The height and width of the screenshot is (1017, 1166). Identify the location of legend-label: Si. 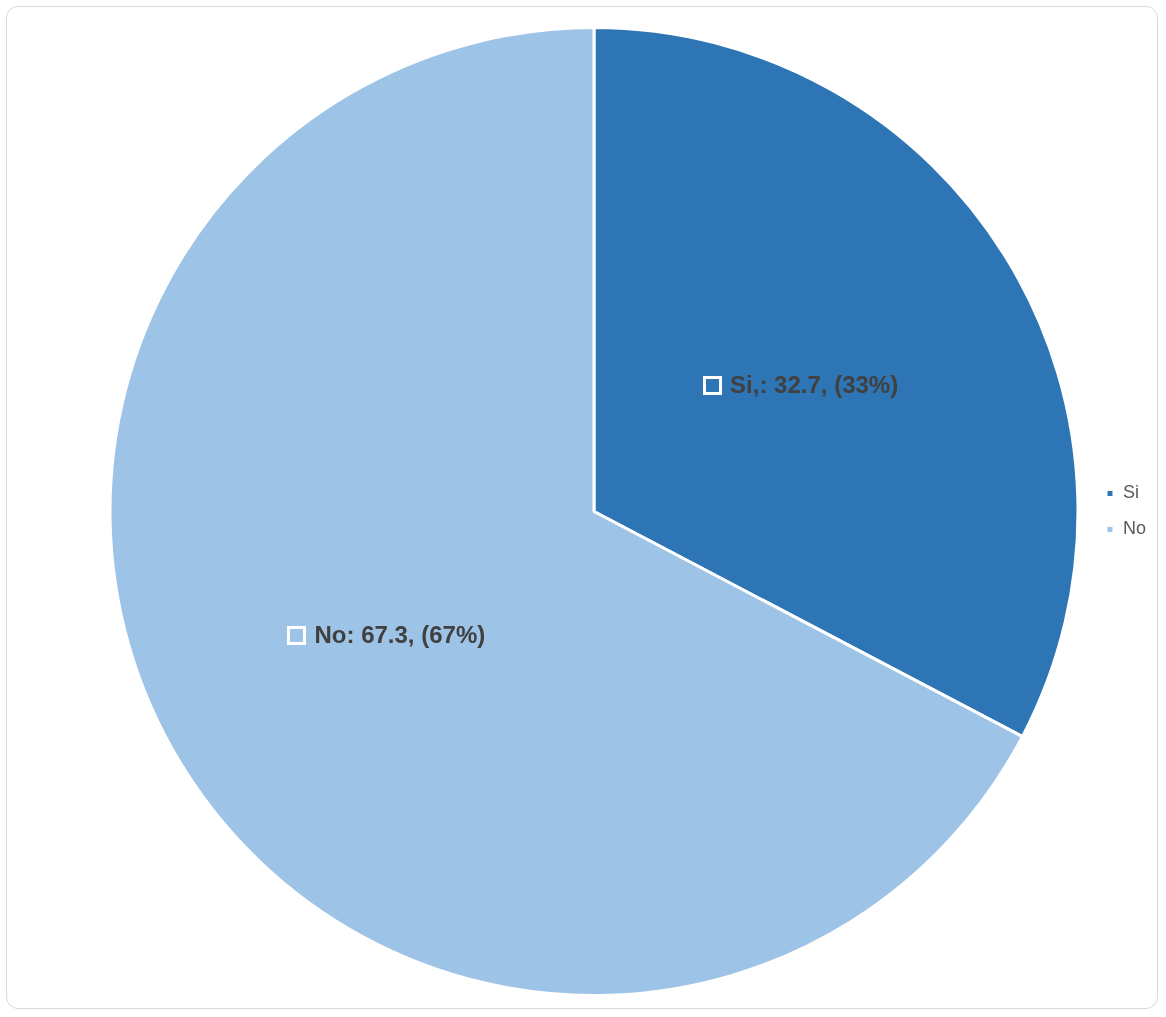
(1131, 492).